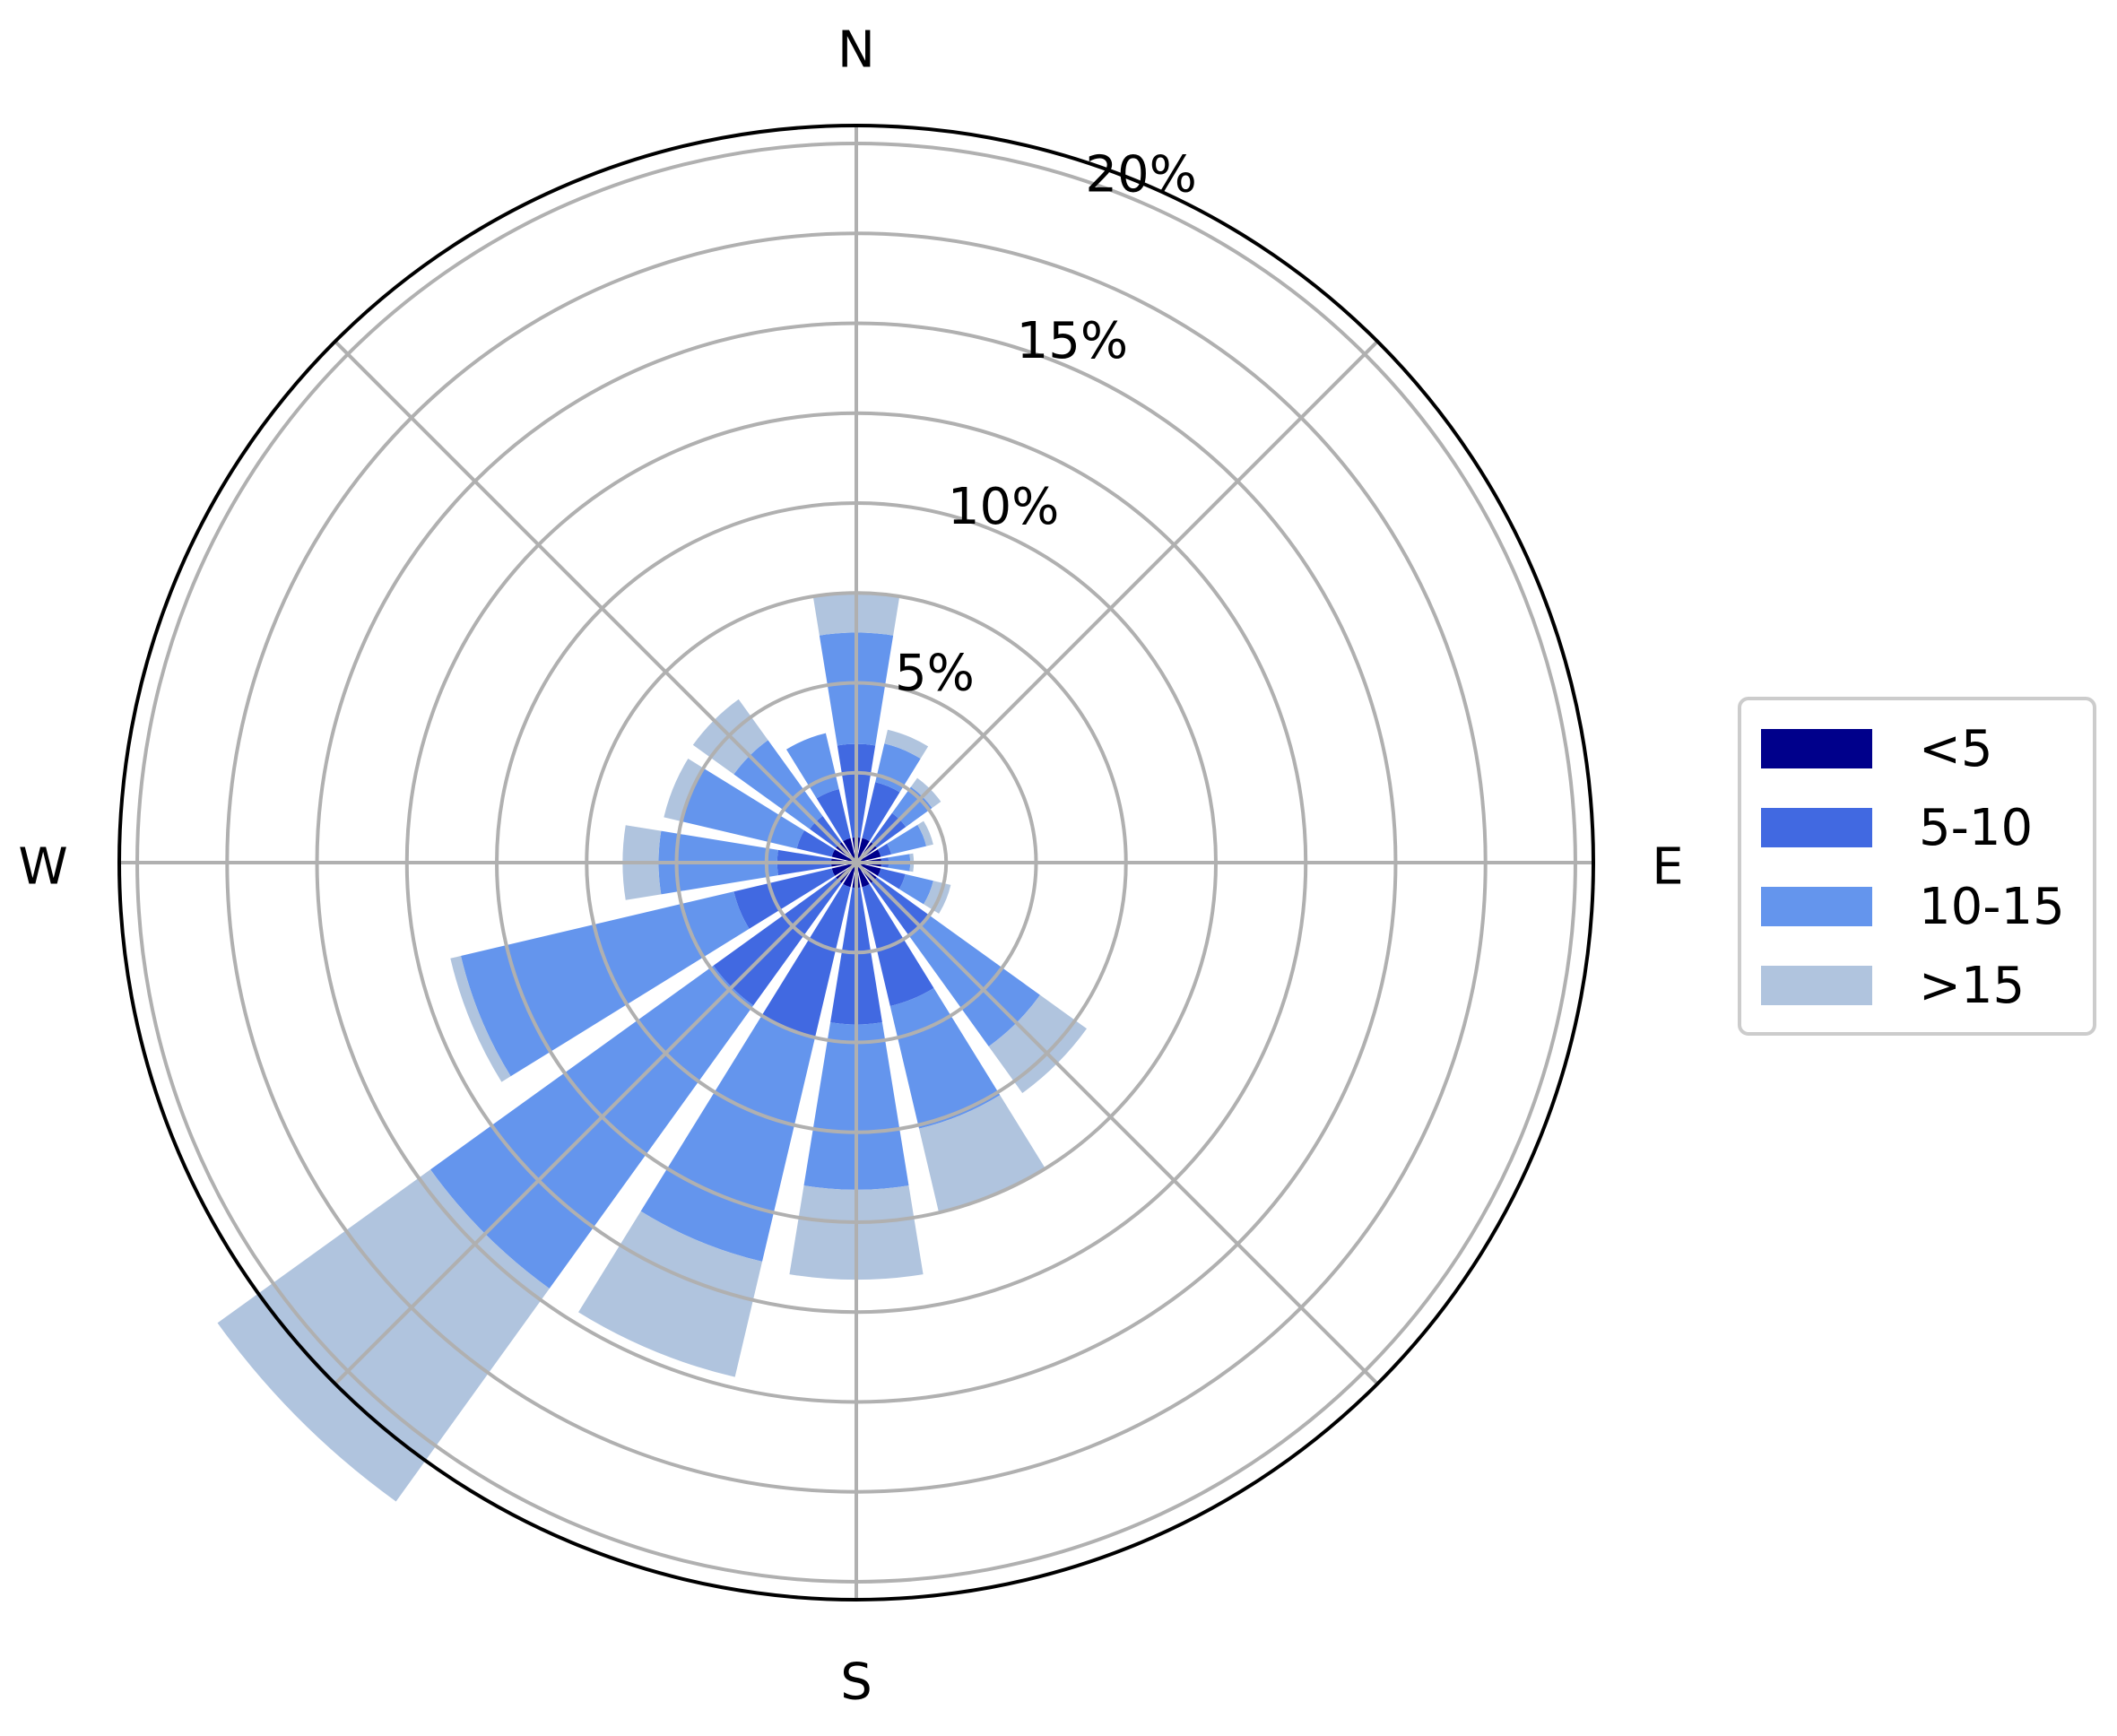  What do you see at coordinates (1992, 907) in the screenshot?
I see `legend-label: 10-15` at bounding box center [1992, 907].